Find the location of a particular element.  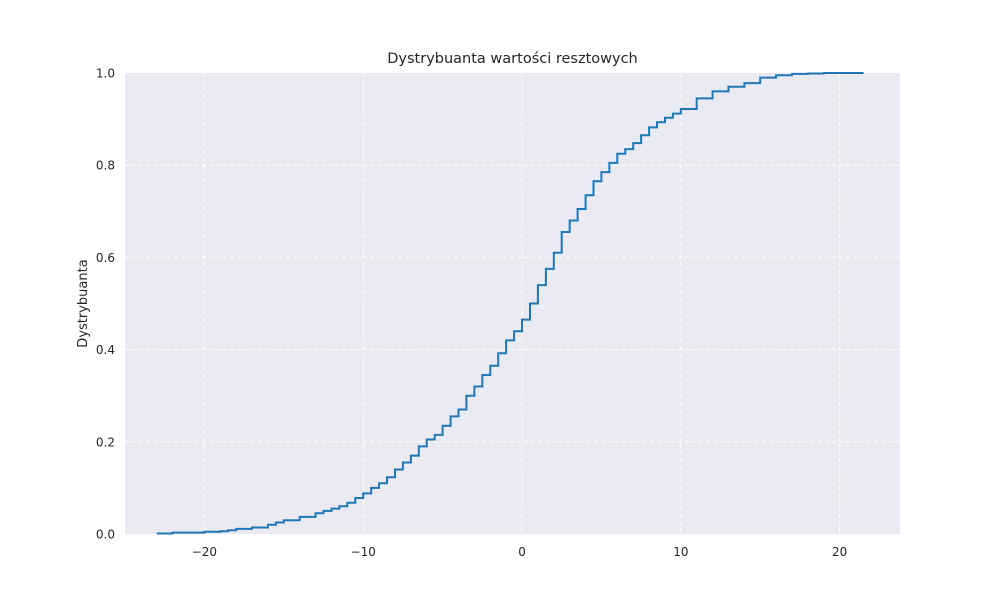

y-tick-label: 0.0 is located at coordinates (105, 535).